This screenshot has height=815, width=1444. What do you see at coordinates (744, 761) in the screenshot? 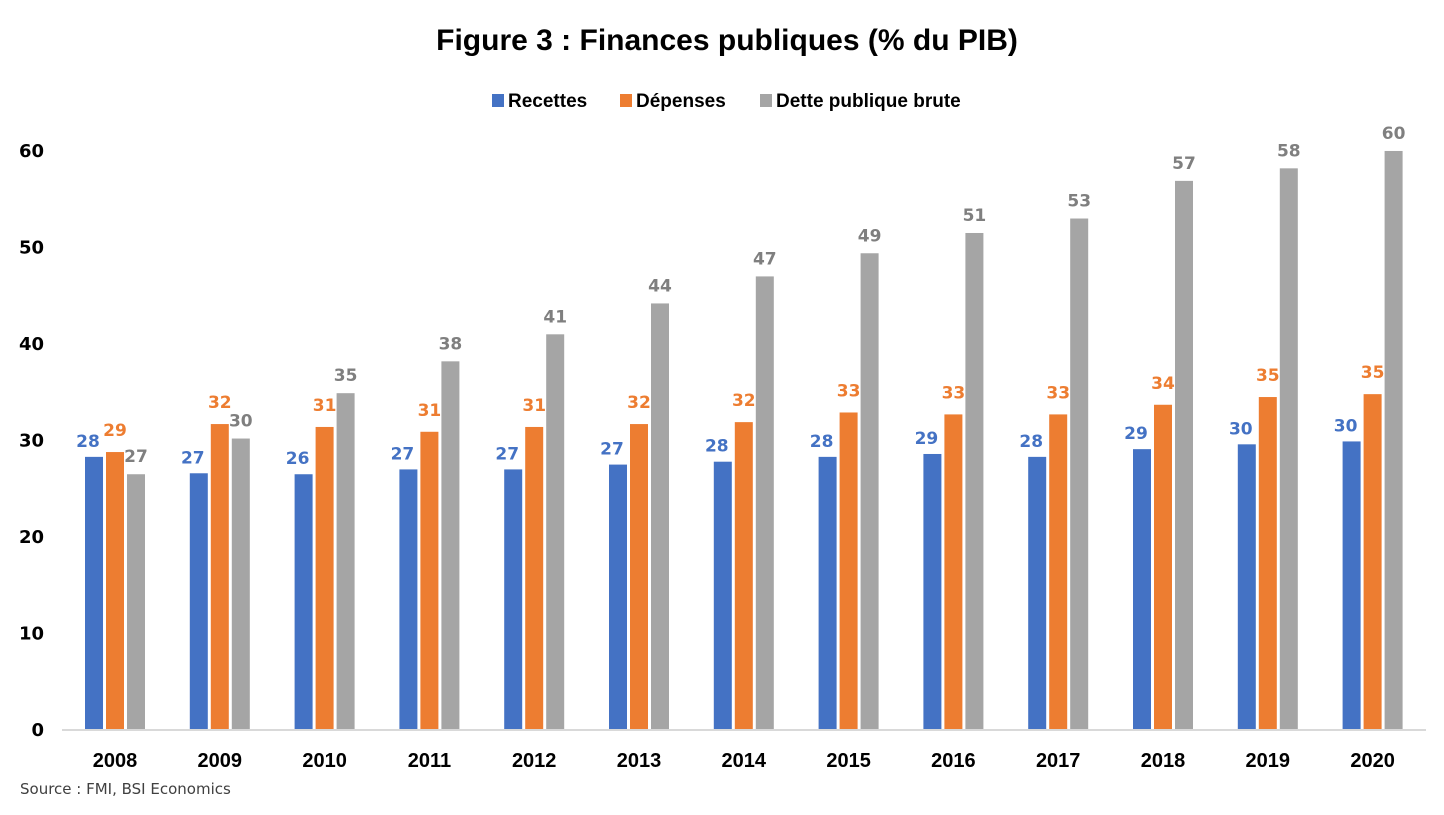
I see `x-tick-label: 2014` at bounding box center [744, 761].